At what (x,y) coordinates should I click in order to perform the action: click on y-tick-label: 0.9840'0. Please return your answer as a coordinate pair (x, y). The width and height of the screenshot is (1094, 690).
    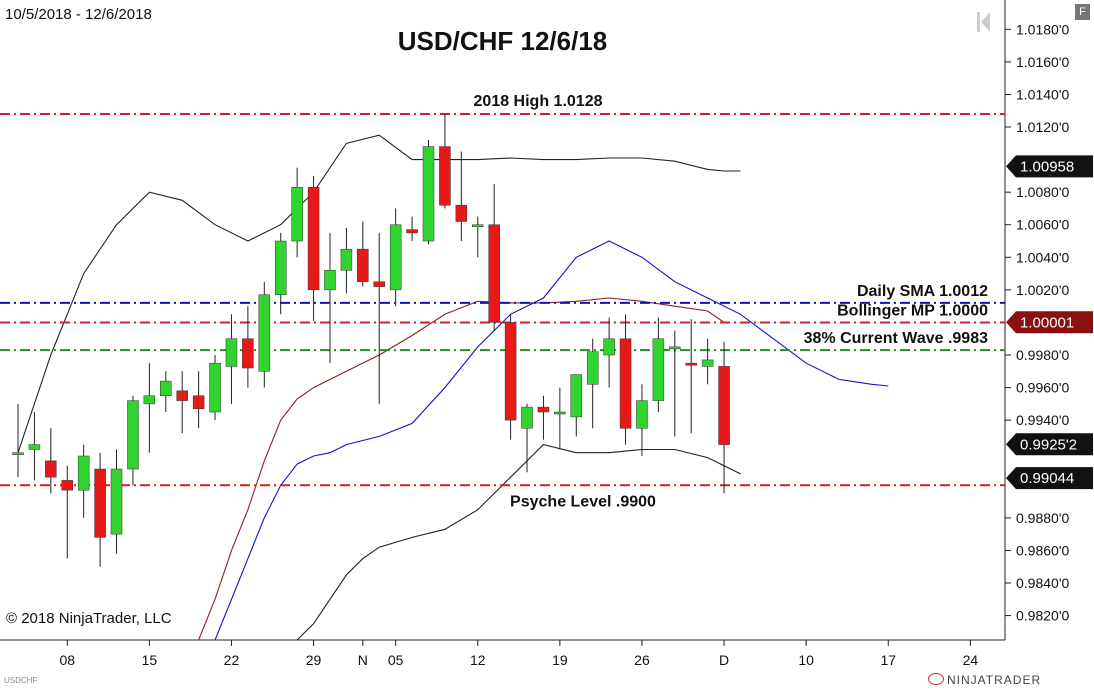
    Looking at the image, I should click on (1042, 583).